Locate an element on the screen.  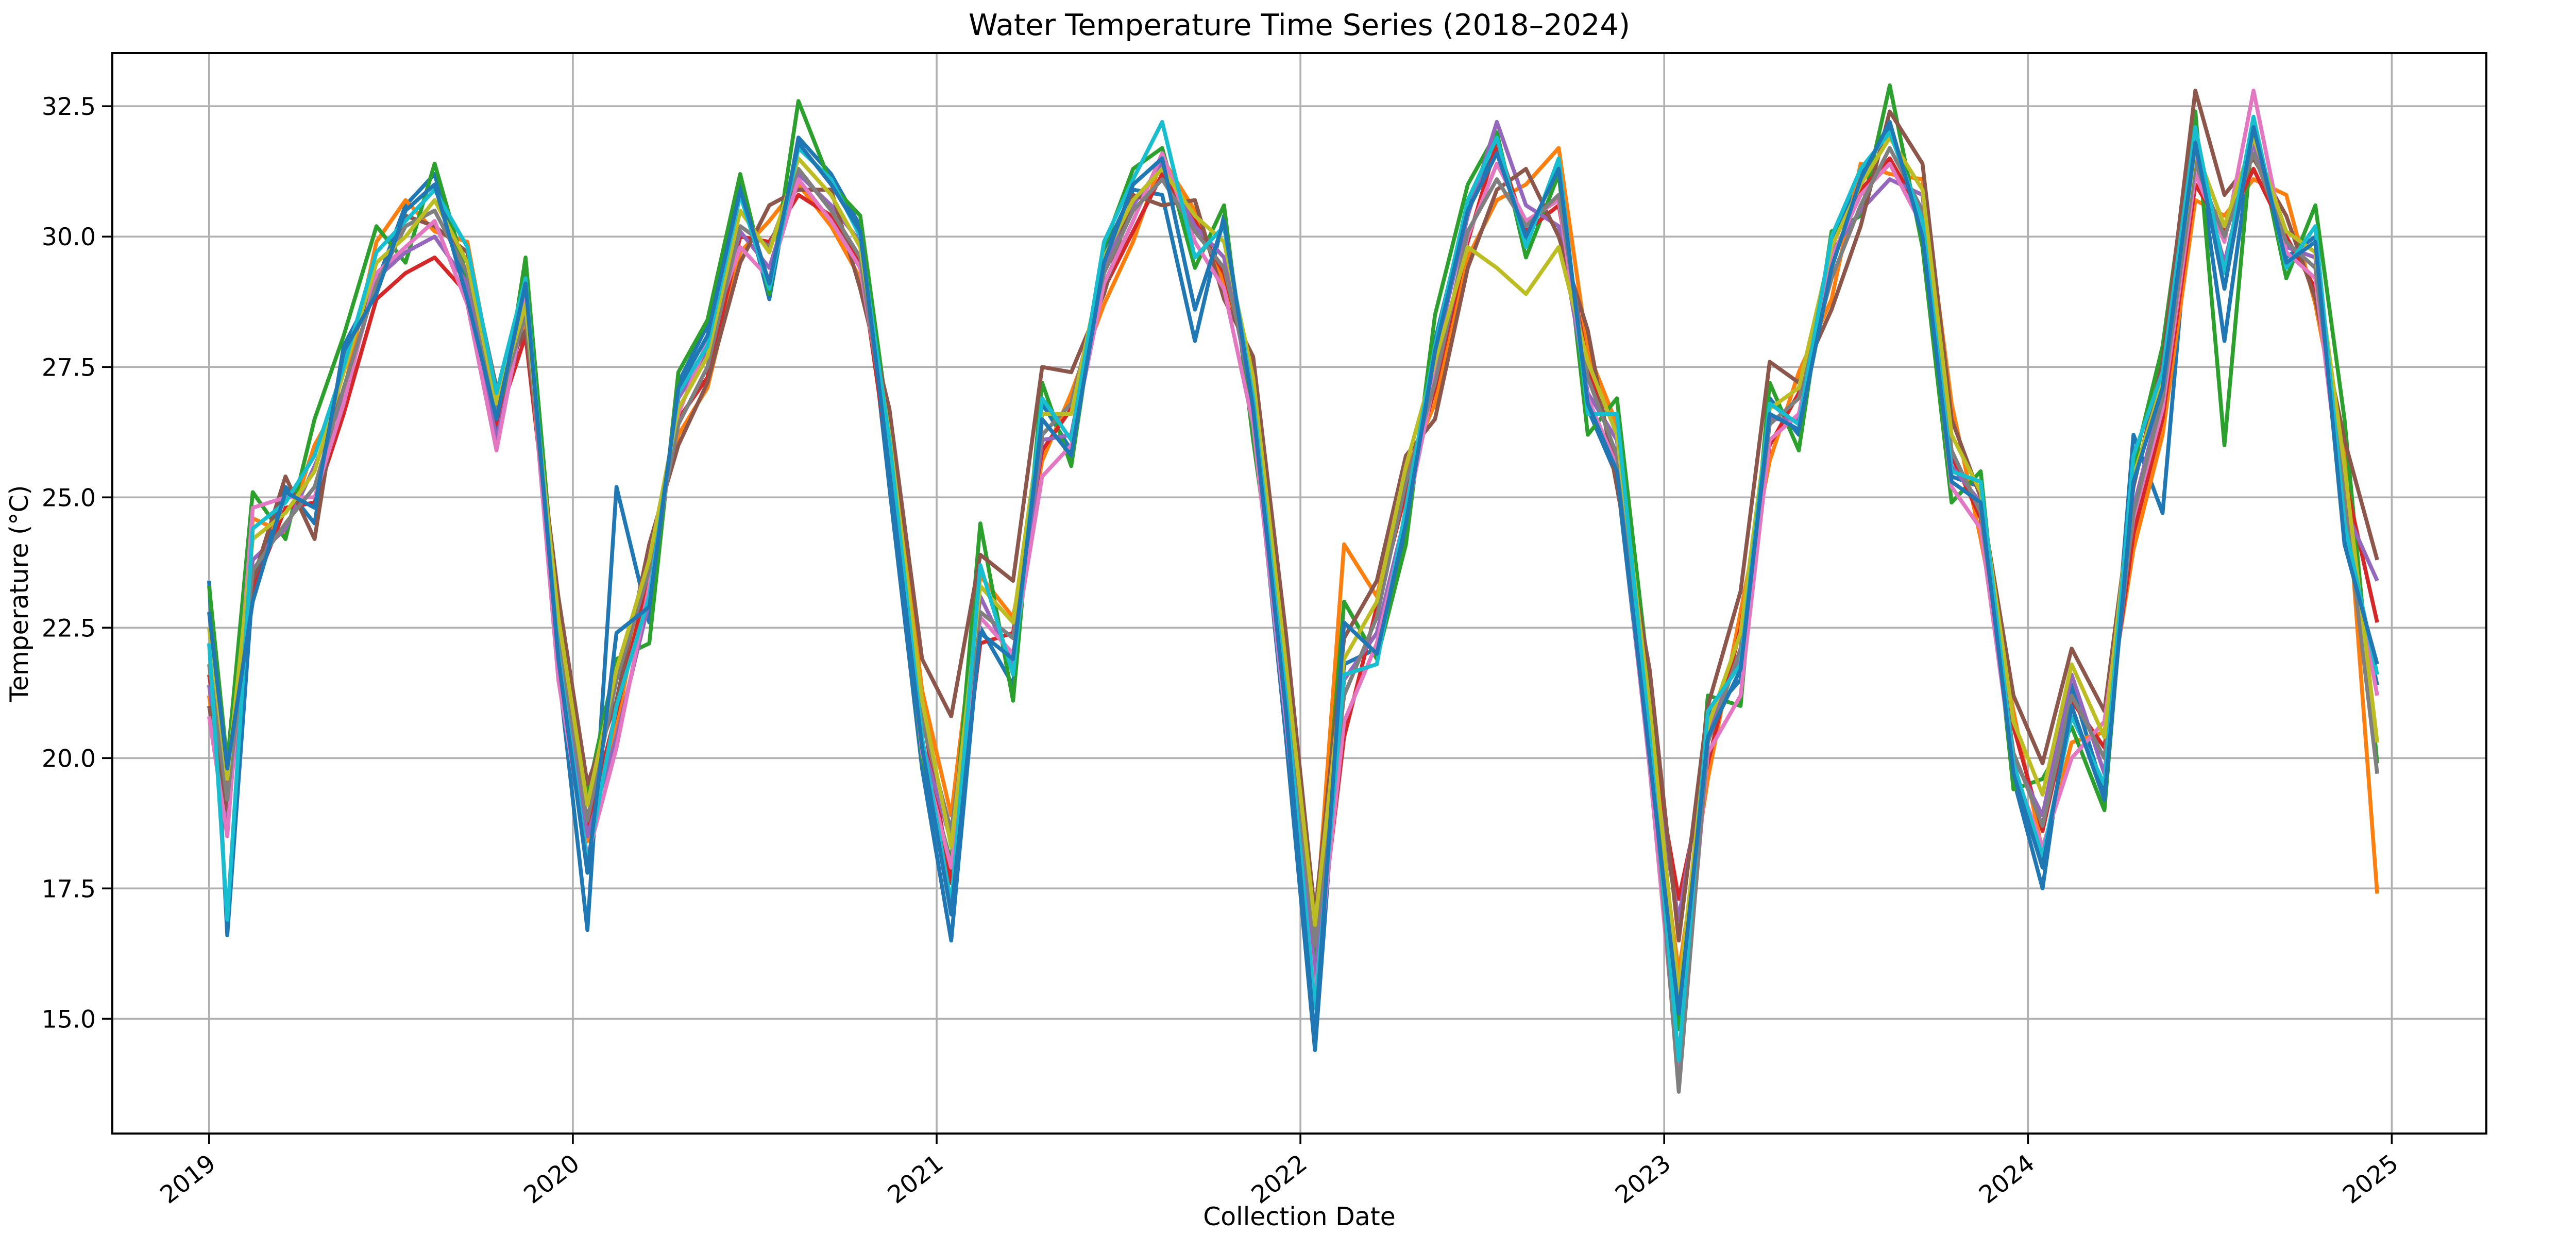
y-axis-label: Temperature (°C) is located at coordinates (19, 593).